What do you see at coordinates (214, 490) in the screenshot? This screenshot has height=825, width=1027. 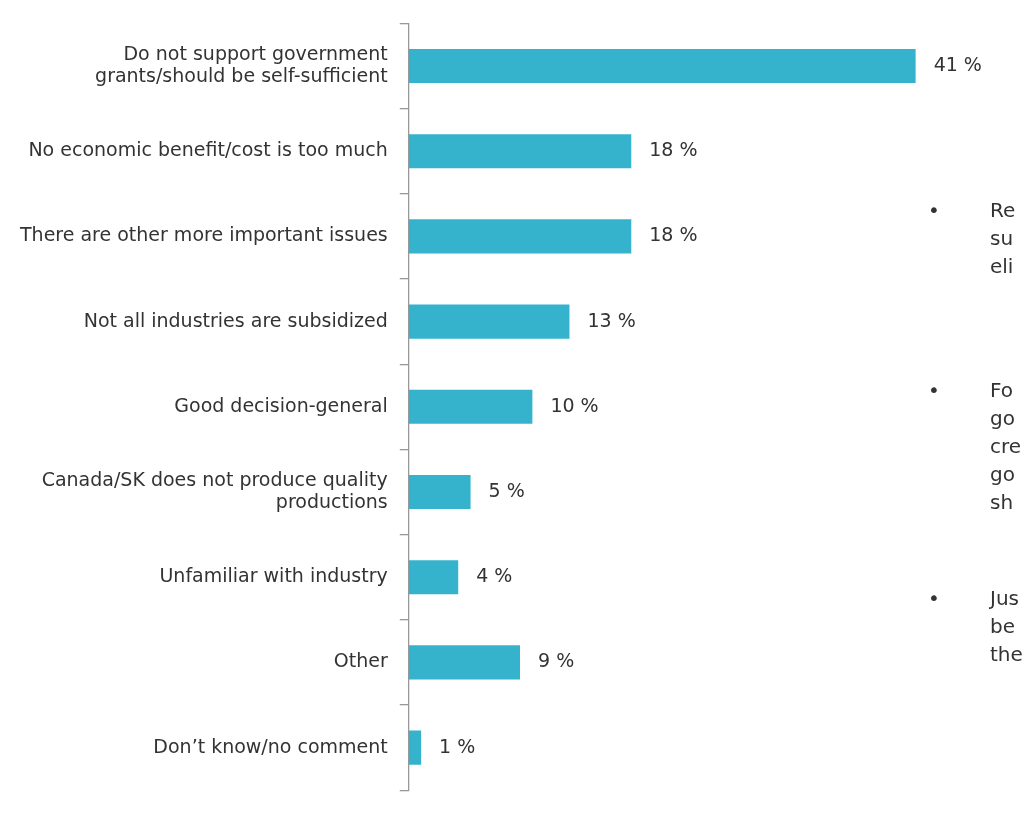 I see `y-tick-label: Canada/SK does not produce quality productions` at bounding box center [214, 490].